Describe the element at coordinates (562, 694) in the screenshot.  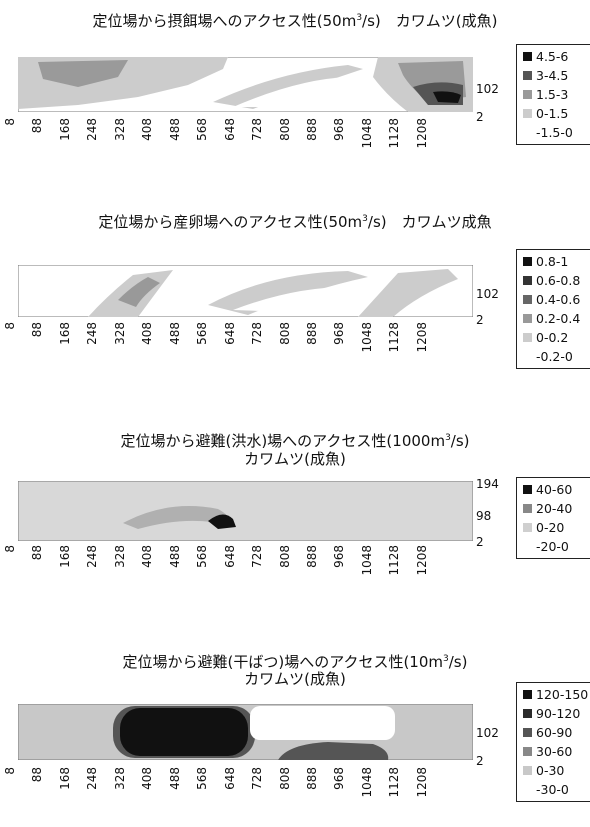
I see `legend-label: 120-150` at that location.